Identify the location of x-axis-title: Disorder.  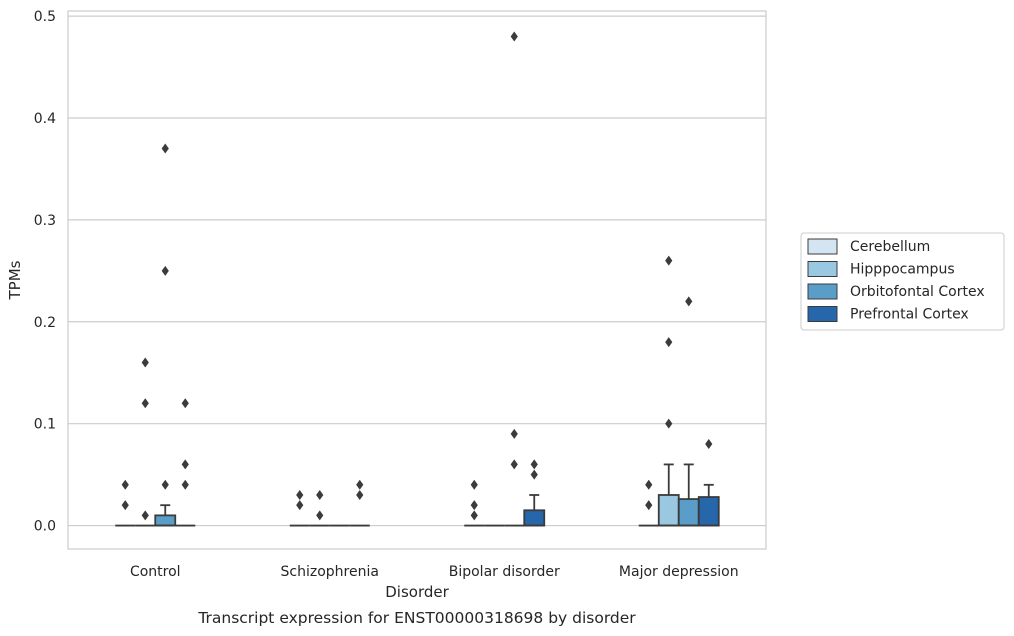
(417, 592).